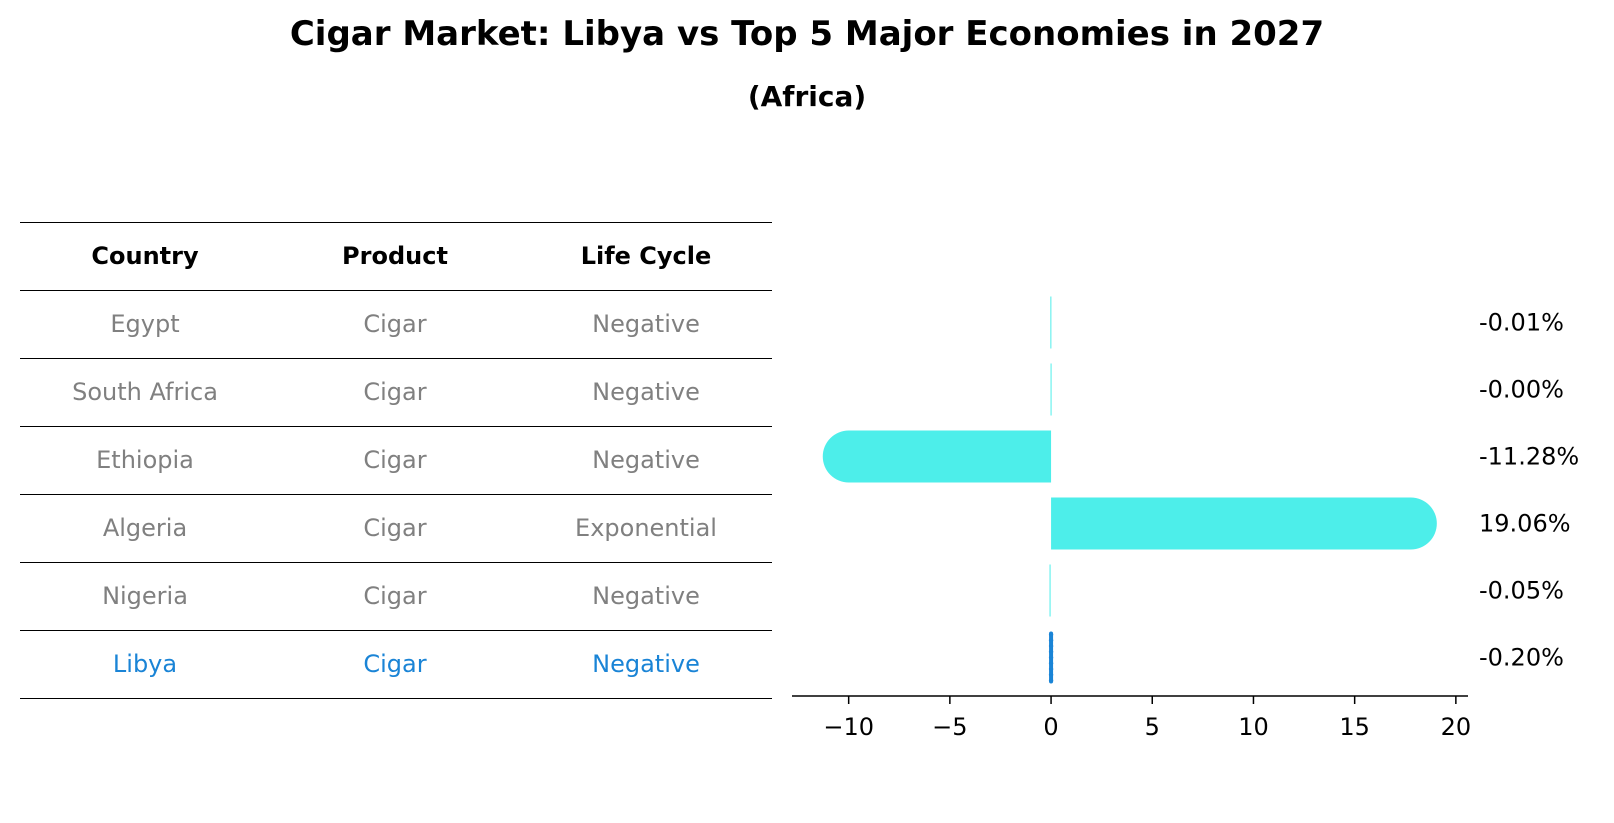 This screenshot has height=823, width=1614. I want to click on cell-country: Algeria, so click(145, 528).